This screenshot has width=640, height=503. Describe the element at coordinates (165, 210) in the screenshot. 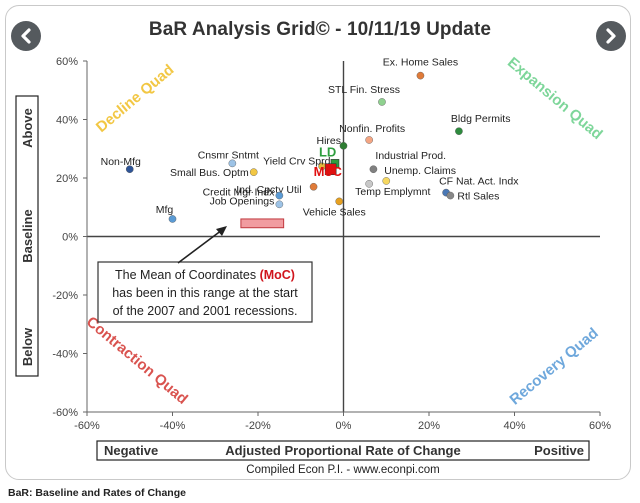

I see `point-label-mfg: Mfg` at that location.